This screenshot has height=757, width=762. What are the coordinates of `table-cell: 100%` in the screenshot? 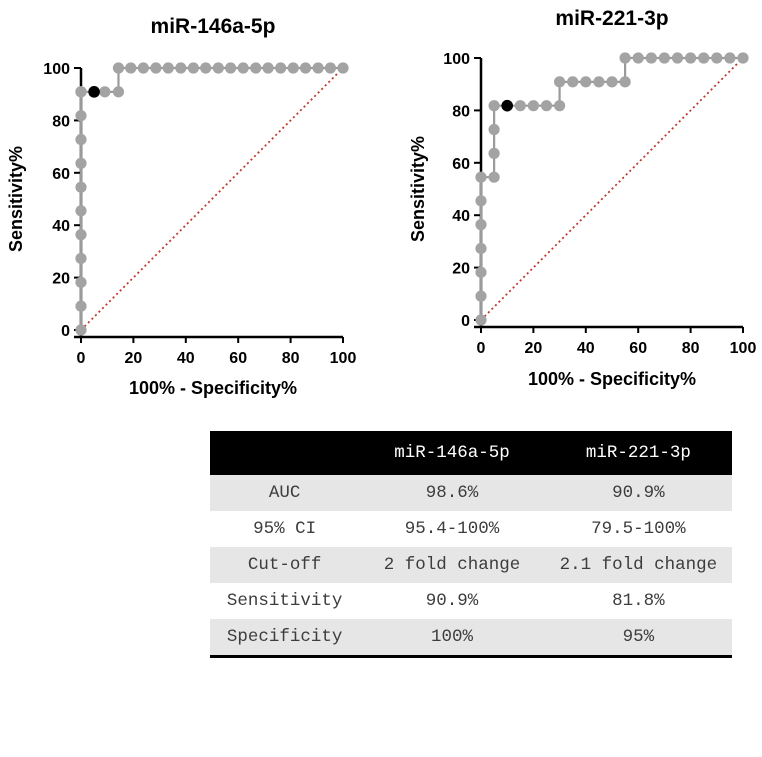 It's located at (452, 638).